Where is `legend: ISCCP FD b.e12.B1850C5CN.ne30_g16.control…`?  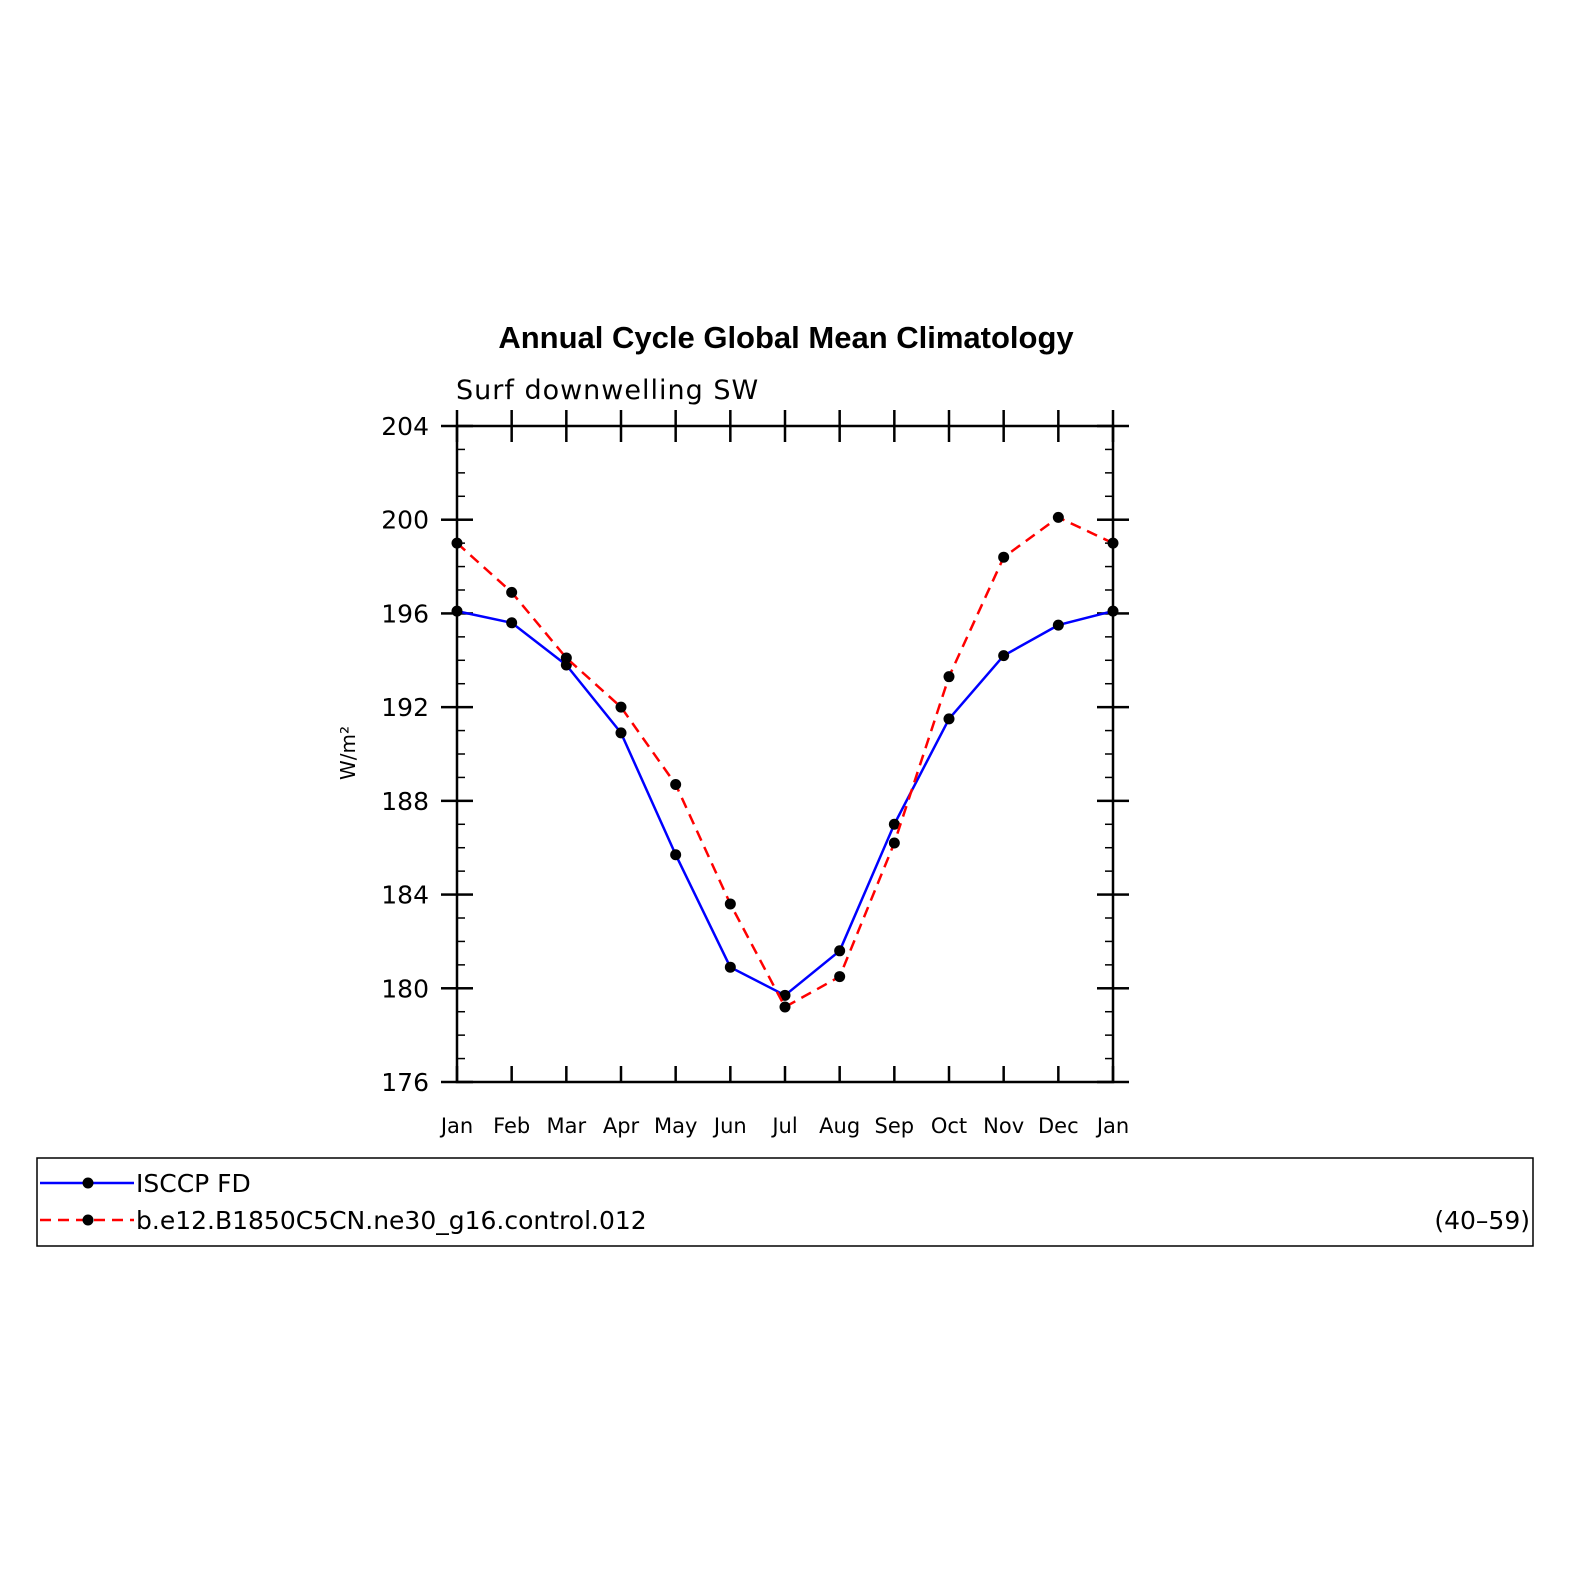 legend: ISCCP FD b.e12.B1850C5CN.ne30_g16.control… is located at coordinates (785, 1202).